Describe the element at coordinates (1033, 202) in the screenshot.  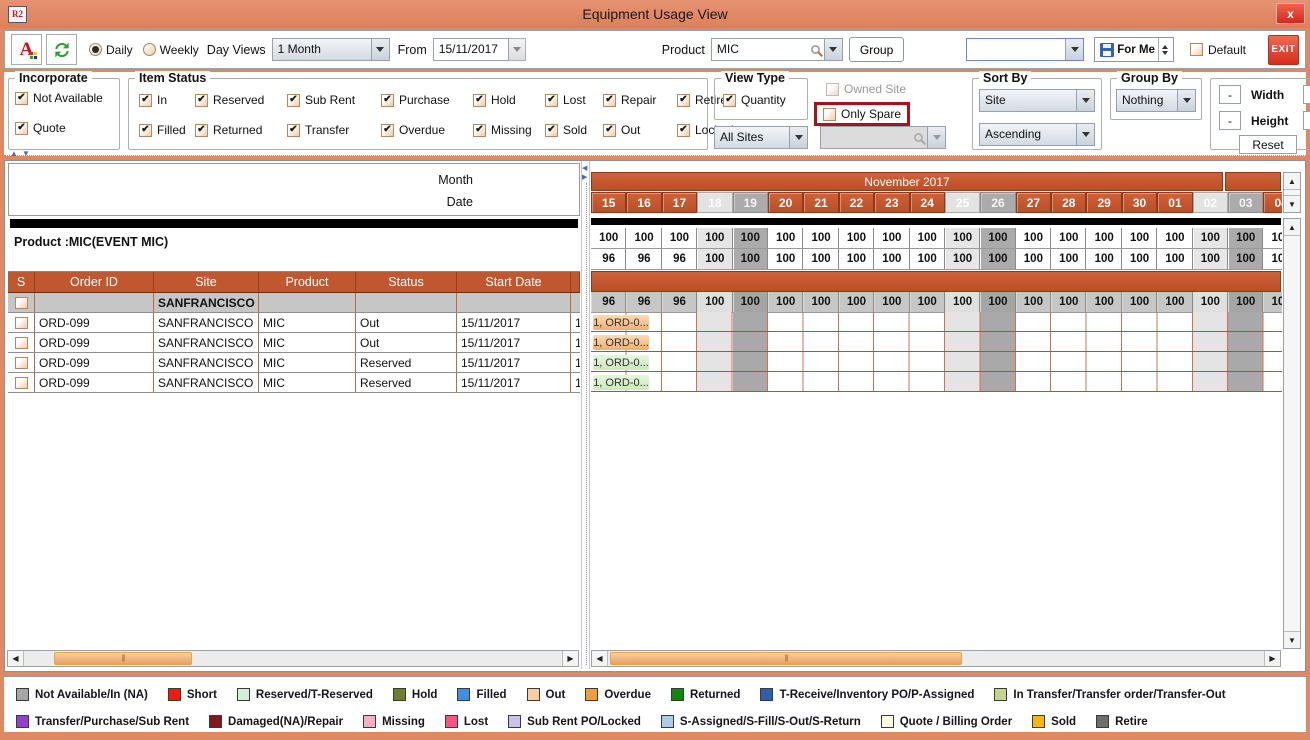
I see `day-cell: 27` at that location.